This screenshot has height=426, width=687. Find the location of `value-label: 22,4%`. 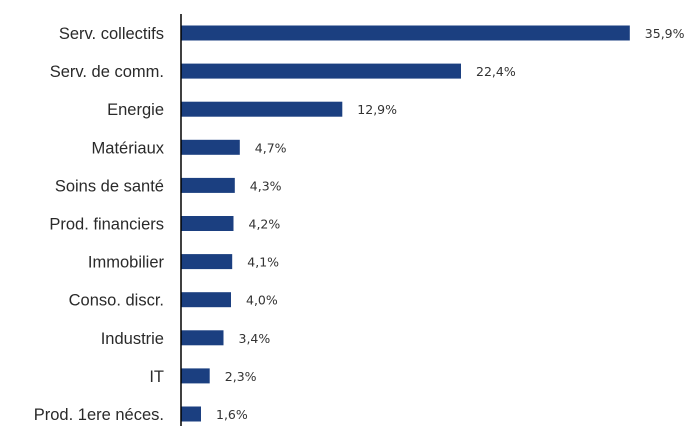

value-label: 22,4% is located at coordinates (496, 71).